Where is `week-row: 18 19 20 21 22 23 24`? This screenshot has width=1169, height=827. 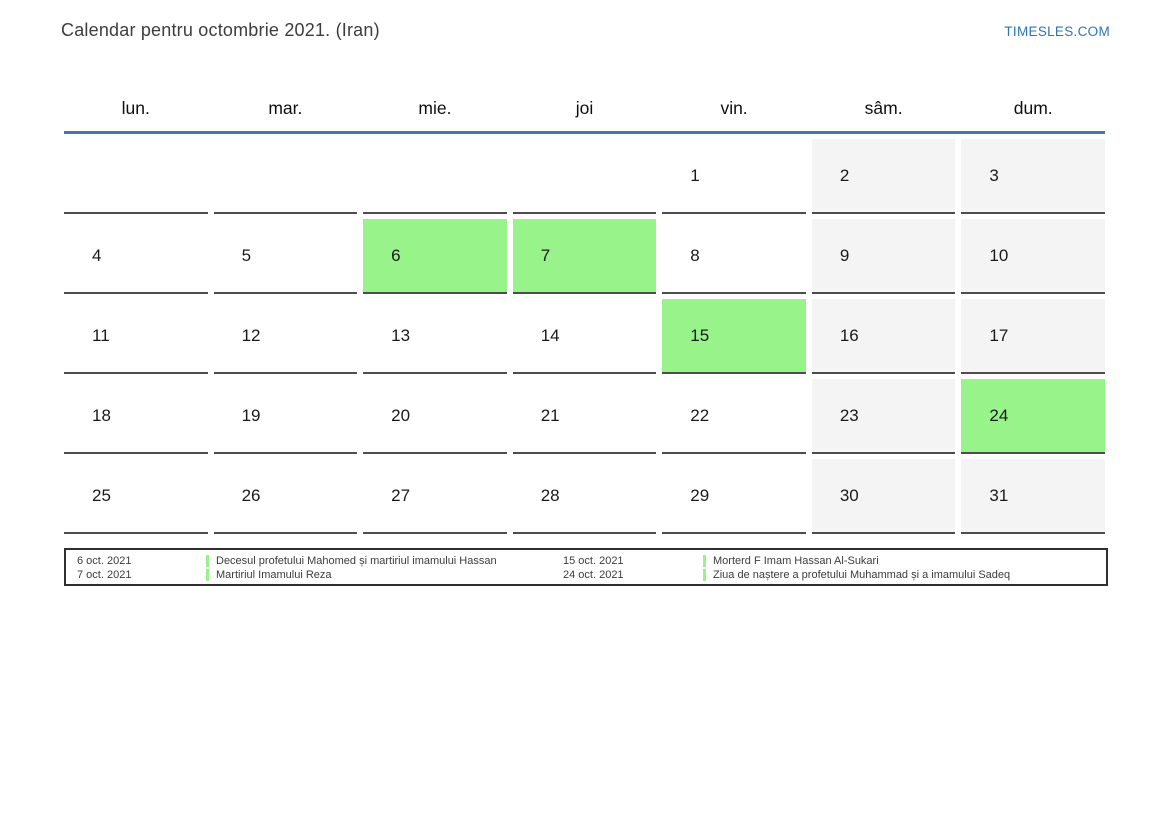 week-row: 18 19 20 21 22 23 24 is located at coordinates (584, 414).